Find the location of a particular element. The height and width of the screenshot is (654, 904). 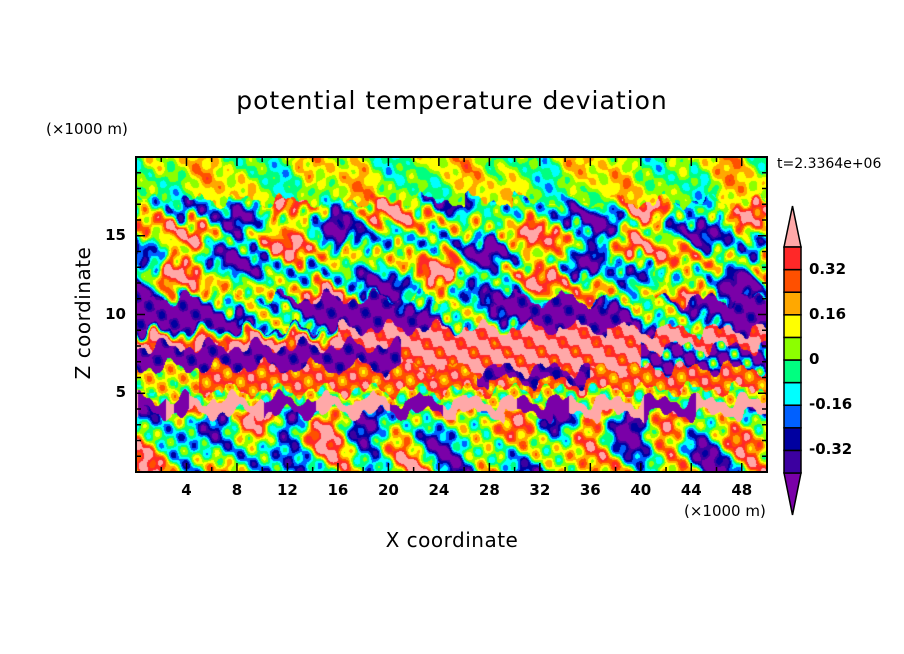

colorbar-label: 0.32 is located at coordinates (828, 268).